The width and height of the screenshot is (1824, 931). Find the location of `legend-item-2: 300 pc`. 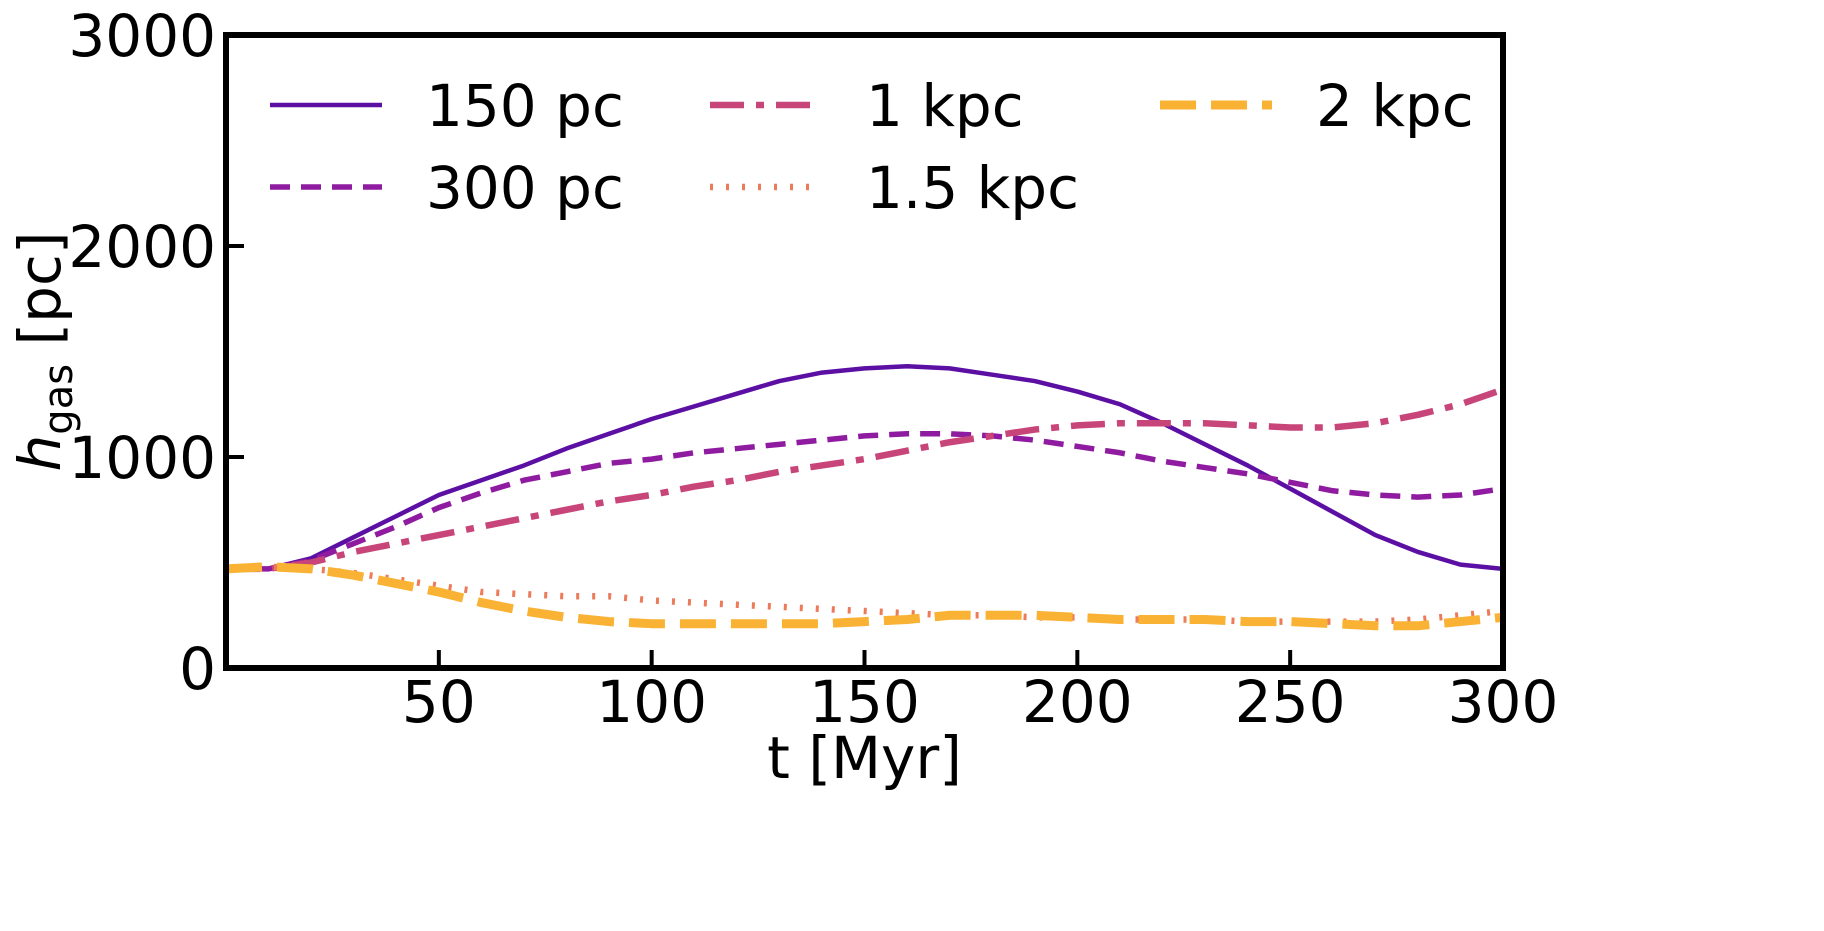

legend-item-2: 300 pc is located at coordinates (447, 188).